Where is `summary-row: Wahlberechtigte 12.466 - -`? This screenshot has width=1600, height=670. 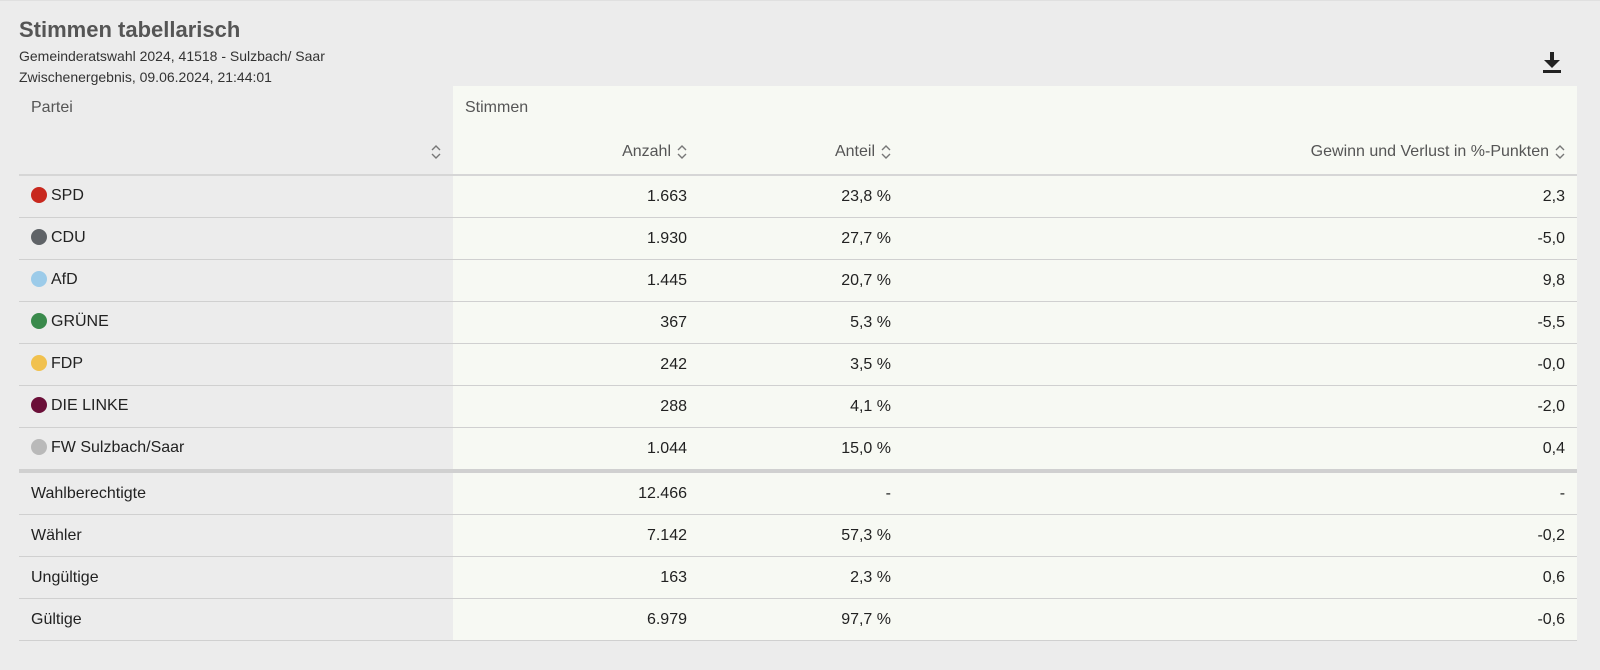 summary-row: Wahlberechtigte 12.466 - - is located at coordinates (798, 493).